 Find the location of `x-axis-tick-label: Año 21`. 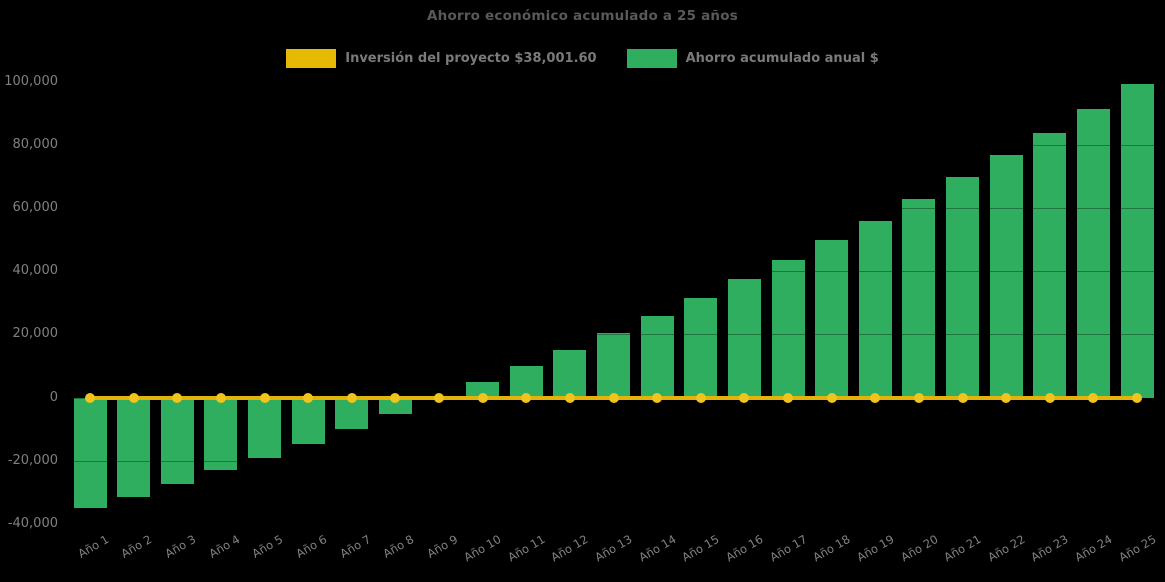

x-axis-tick-label: Año 21 is located at coordinates (962, 548).